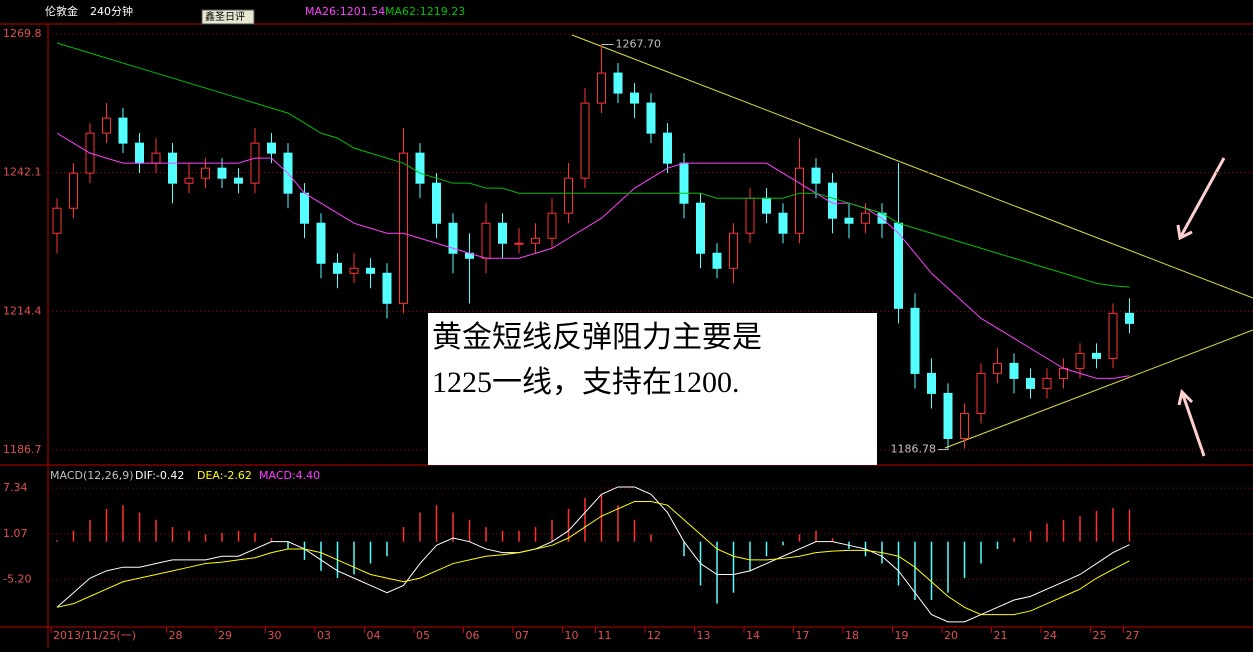 The image size is (1253, 652). What do you see at coordinates (902, 635) in the screenshot?
I see `x-tick-label: 19` at bounding box center [902, 635].